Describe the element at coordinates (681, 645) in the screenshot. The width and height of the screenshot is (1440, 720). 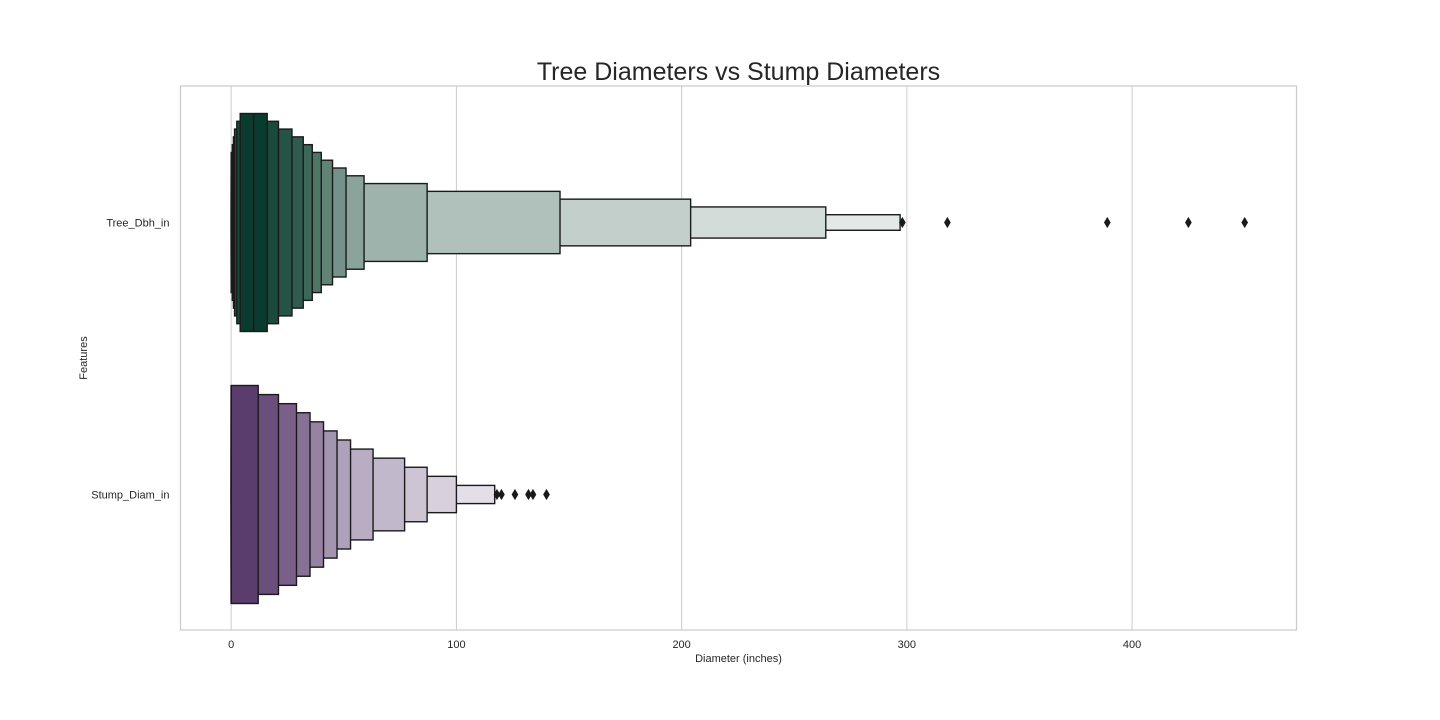
I see `x-tick-label: 200` at that location.